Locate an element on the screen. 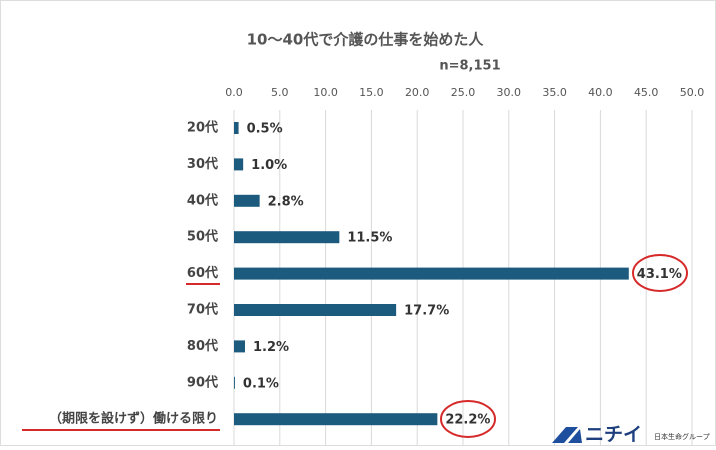 This screenshot has width=716, height=450. data-label: 0.5% is located at coordinates (265, 129).